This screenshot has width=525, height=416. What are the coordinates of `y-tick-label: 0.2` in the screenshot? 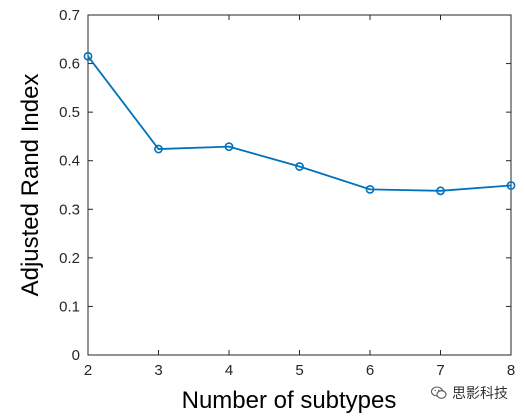 It's located at (69, 258).